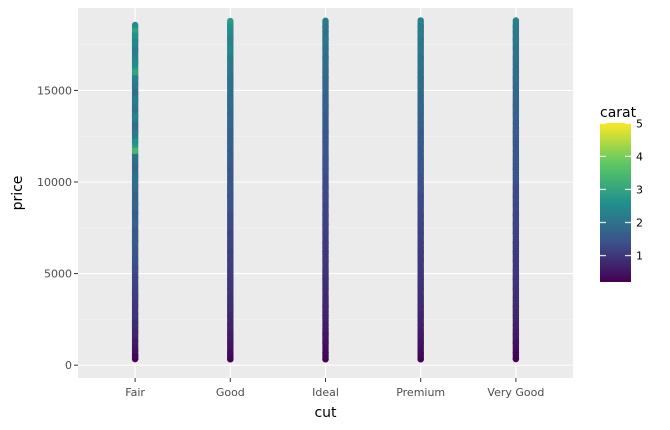 The image size is (670, 430). I want to click on colorbar-tick-label: 5, so click(639, 123).